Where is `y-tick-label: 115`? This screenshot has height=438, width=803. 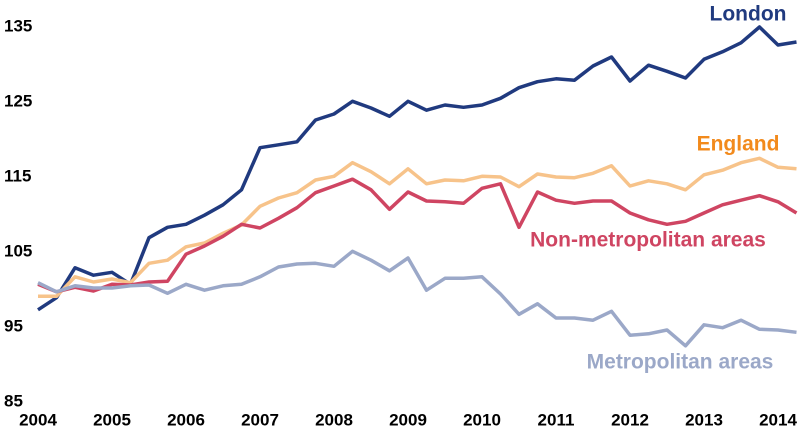 y-tick-label: 115 is located at coordinates (17, 175).